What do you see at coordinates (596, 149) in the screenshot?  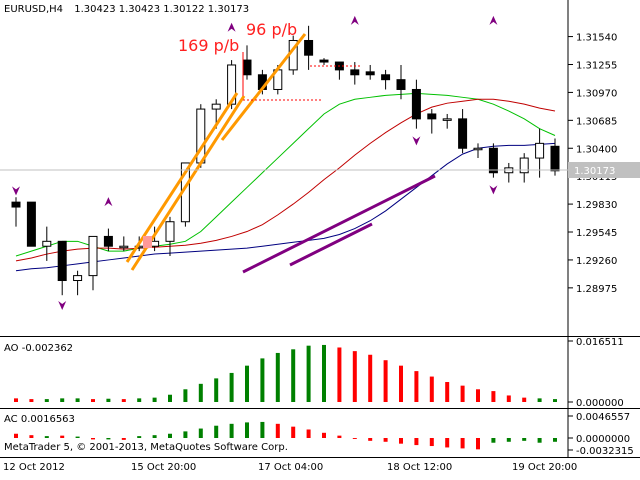 I see `price-tick-label: 1.30400` at bounding box center [596, 149].